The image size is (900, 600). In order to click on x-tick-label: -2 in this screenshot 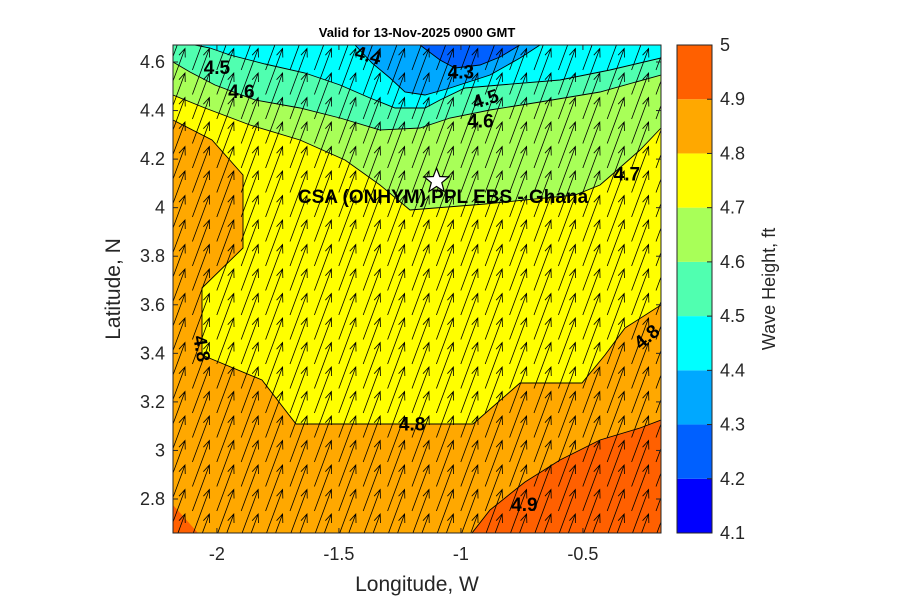, I will do `click(217, 554)`.